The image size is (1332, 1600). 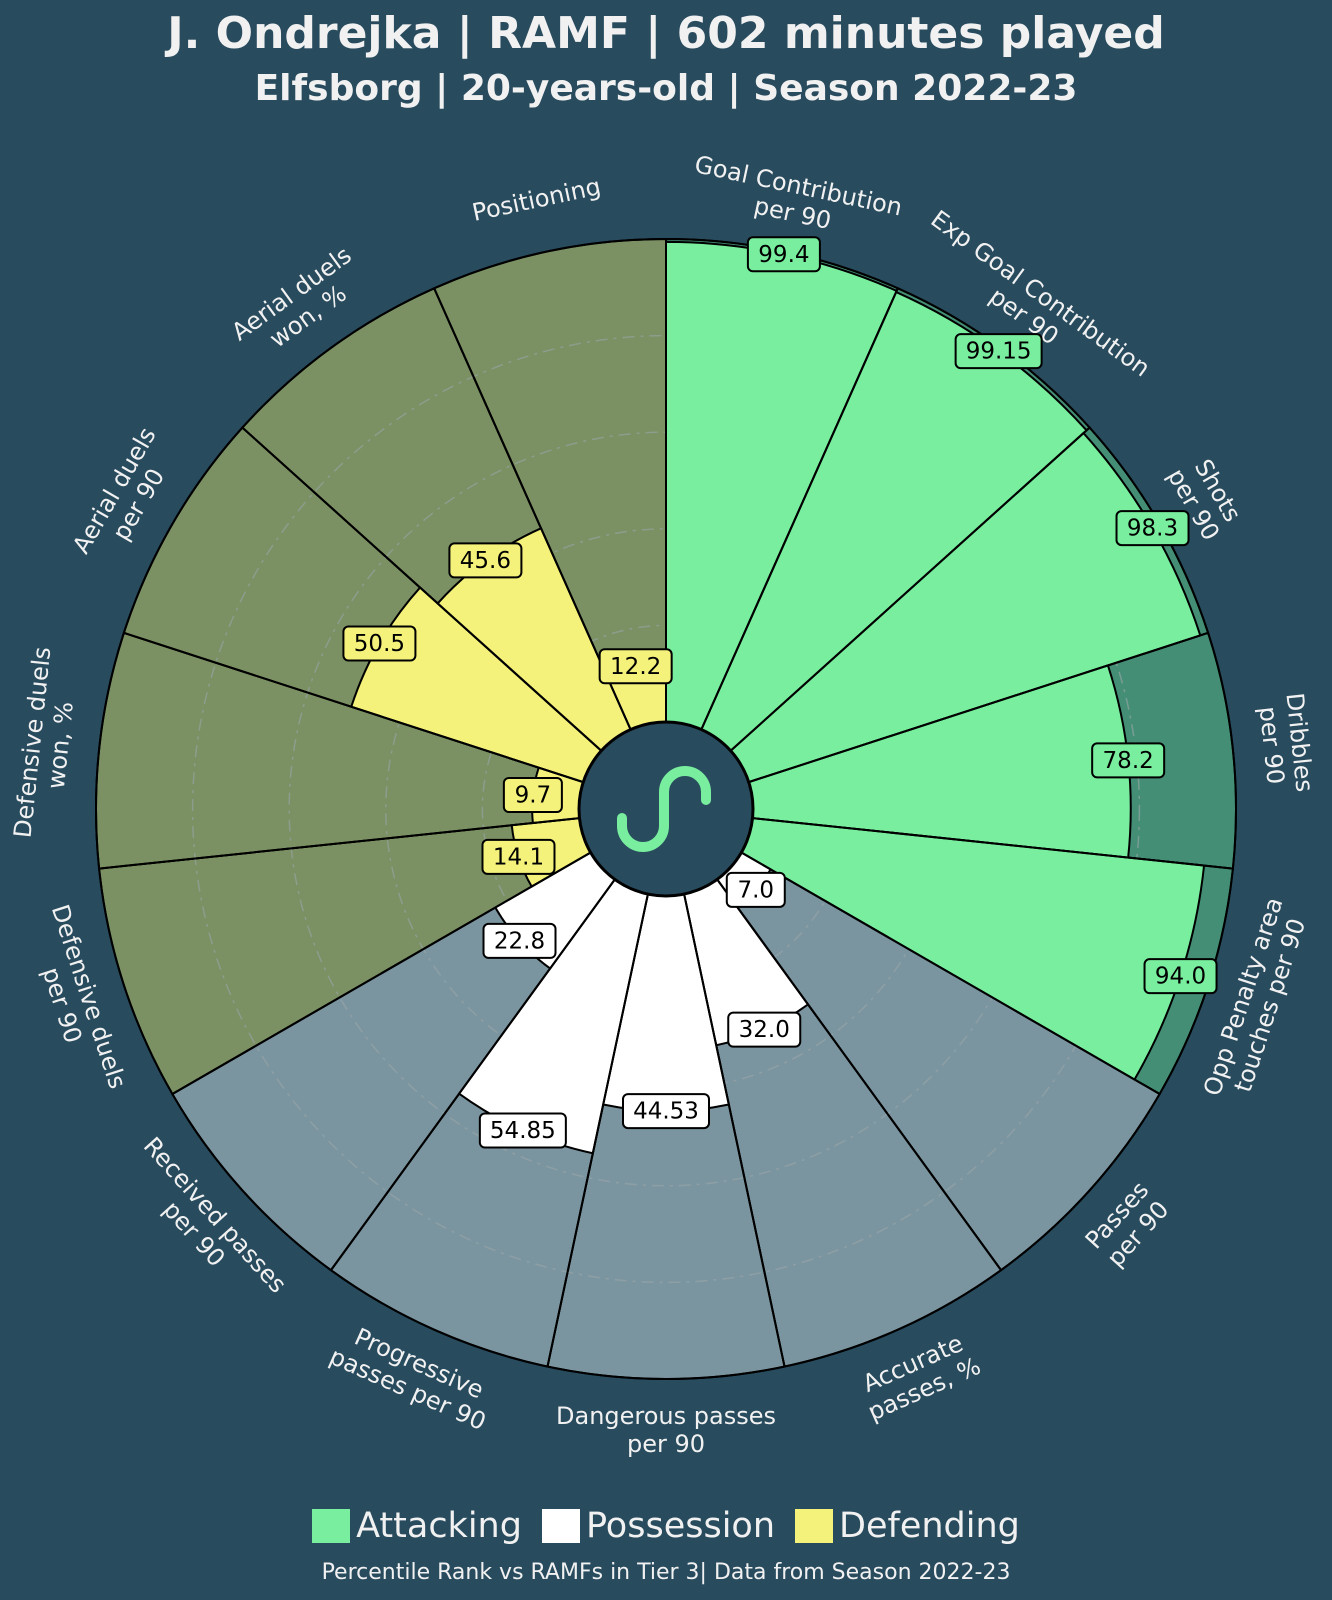 What do you see at coordinates (1127, 1224) in the screenshot?
I see `category-label-passes-per-90: Passesper 90` at bounding box center [1127, 1224].